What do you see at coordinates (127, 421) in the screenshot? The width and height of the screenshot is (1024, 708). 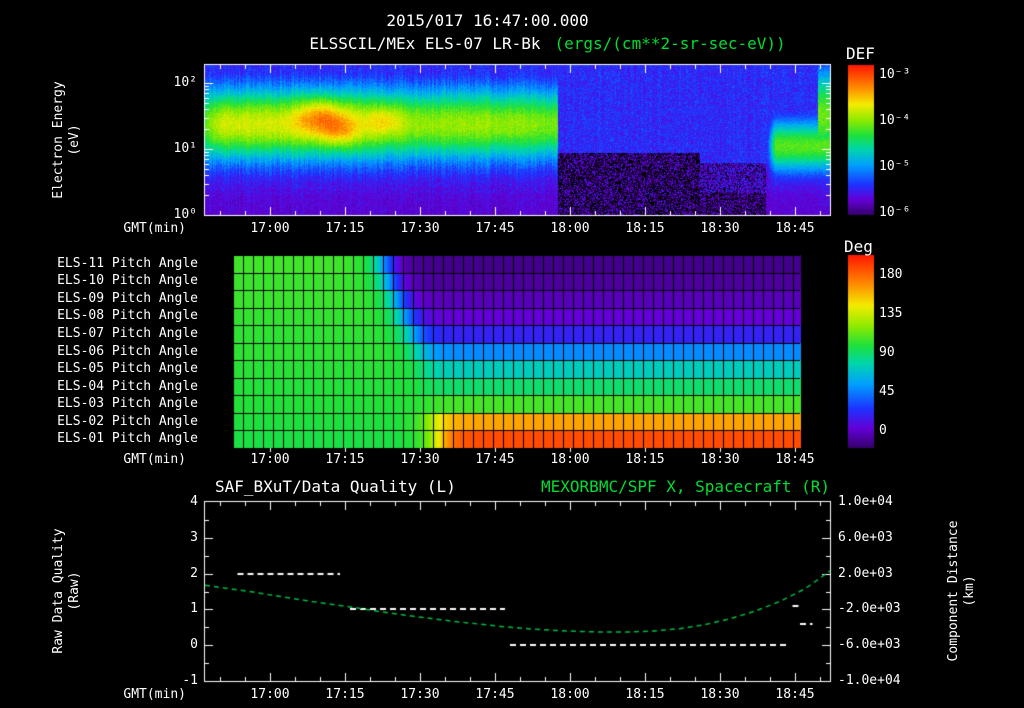 I see `pitch-row-label: ELS-02 Pitch Angle` at bounding box center [127, 421].